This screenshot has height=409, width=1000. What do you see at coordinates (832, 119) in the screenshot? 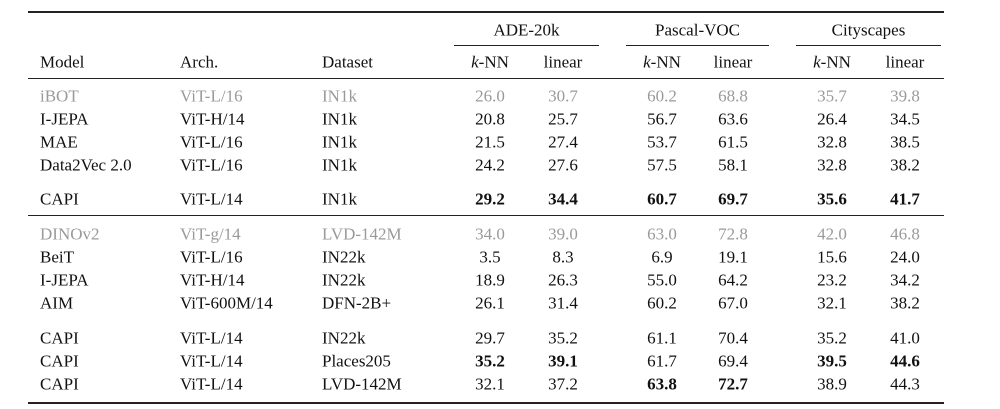
I see `cell-value: 26.4` at bounding box center [832, 119].